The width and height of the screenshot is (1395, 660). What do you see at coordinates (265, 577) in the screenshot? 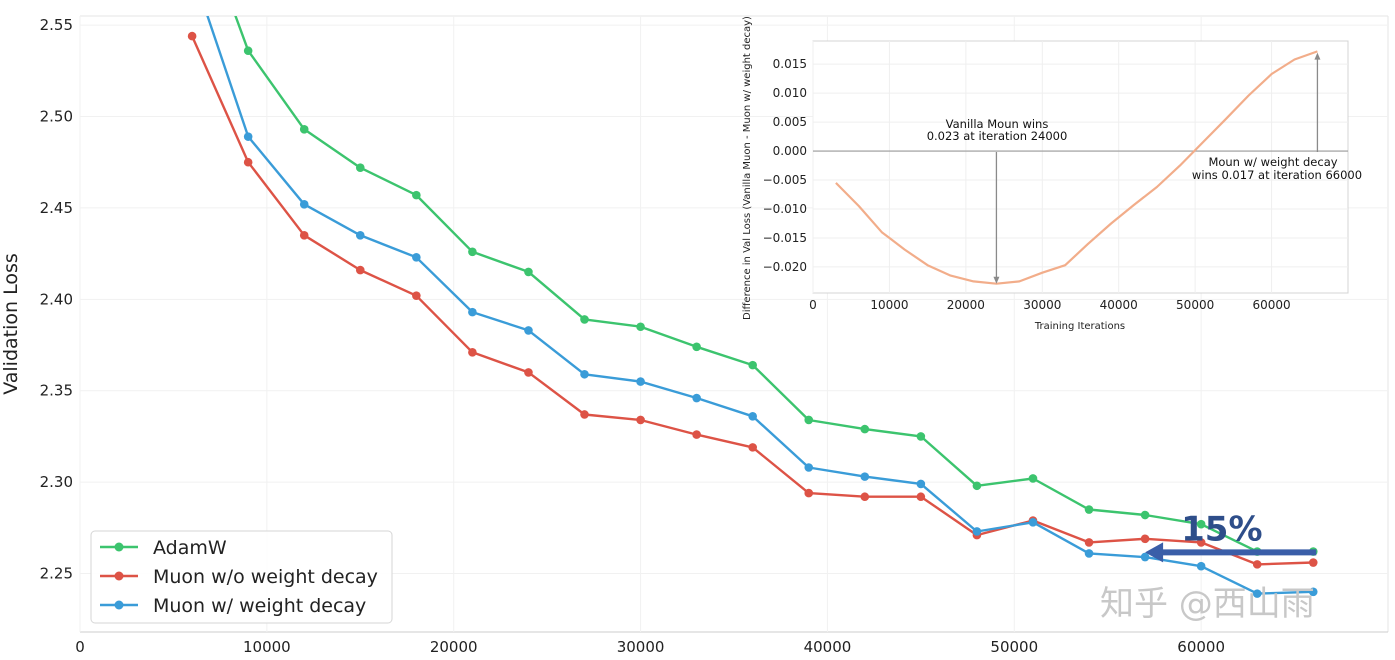
I see `legend-label-muon-no-wd: Muon w/o weight decay` at bounding box center [265, 577].